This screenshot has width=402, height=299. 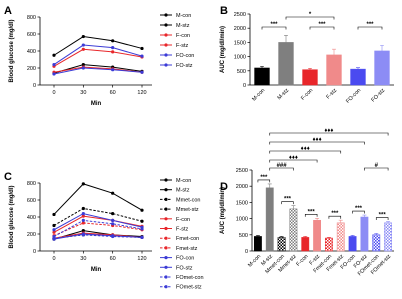 What do you see at coordinates (242, 171) in the screenshot?
I see `y-tick-label: 2500` at bounding box center [242, 171].